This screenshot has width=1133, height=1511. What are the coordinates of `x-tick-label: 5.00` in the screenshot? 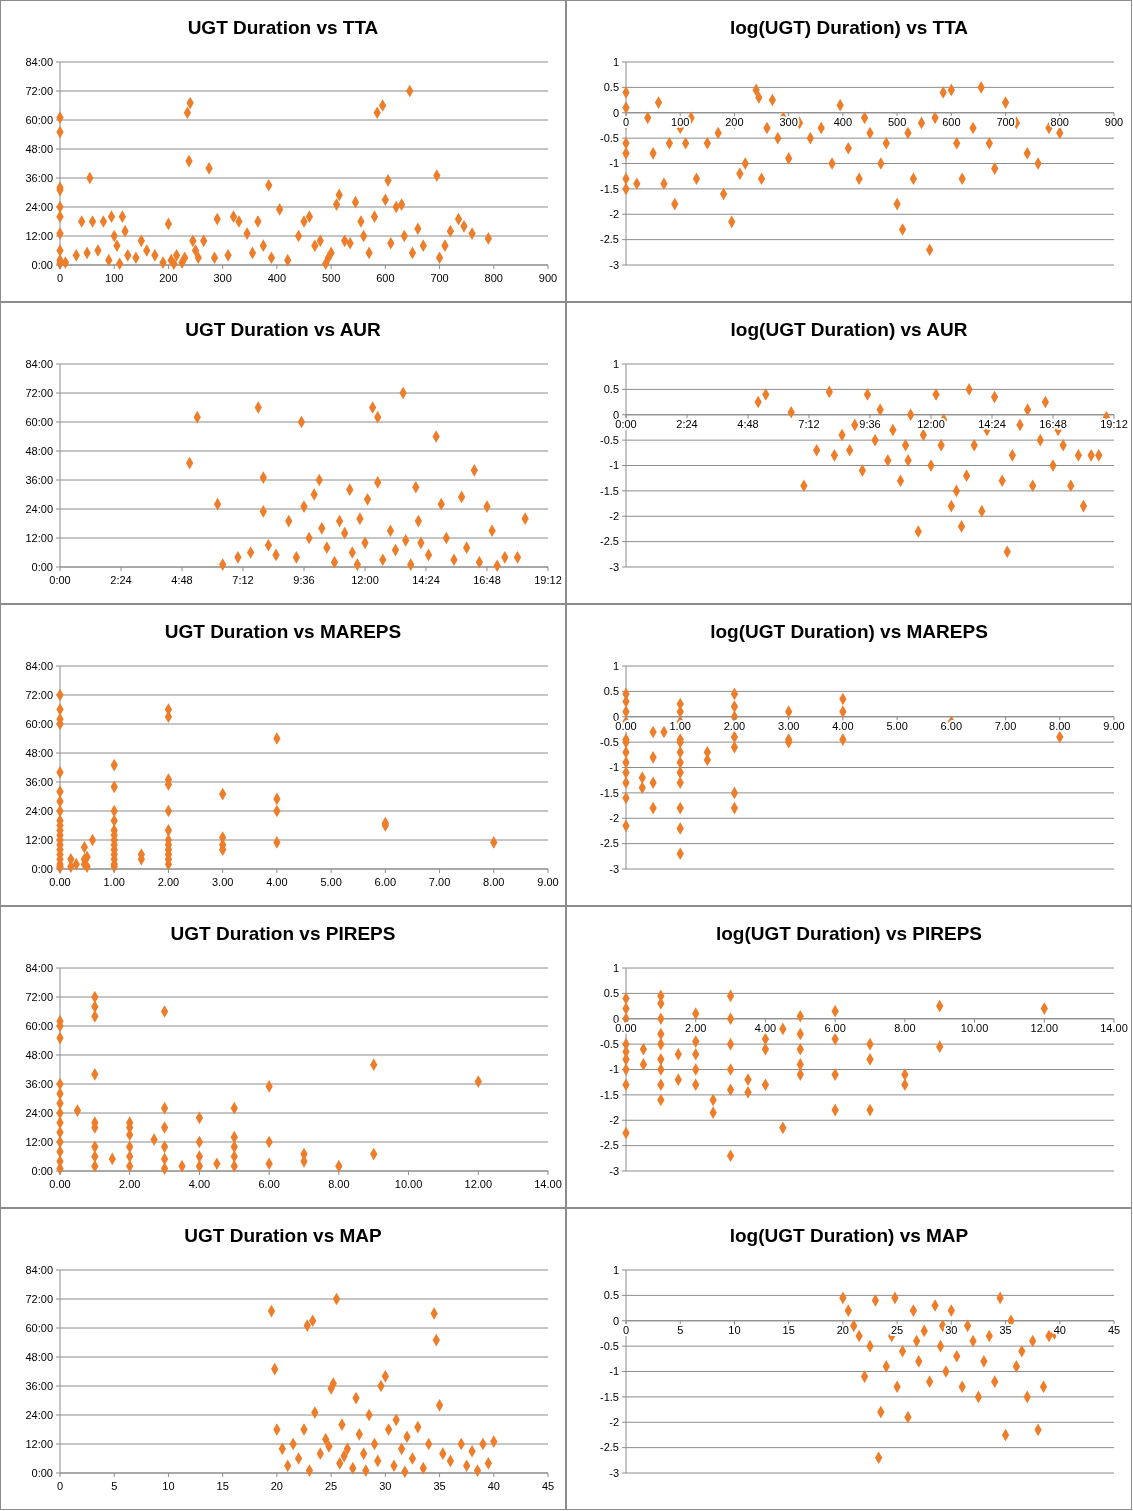 It's located at (897, 725).